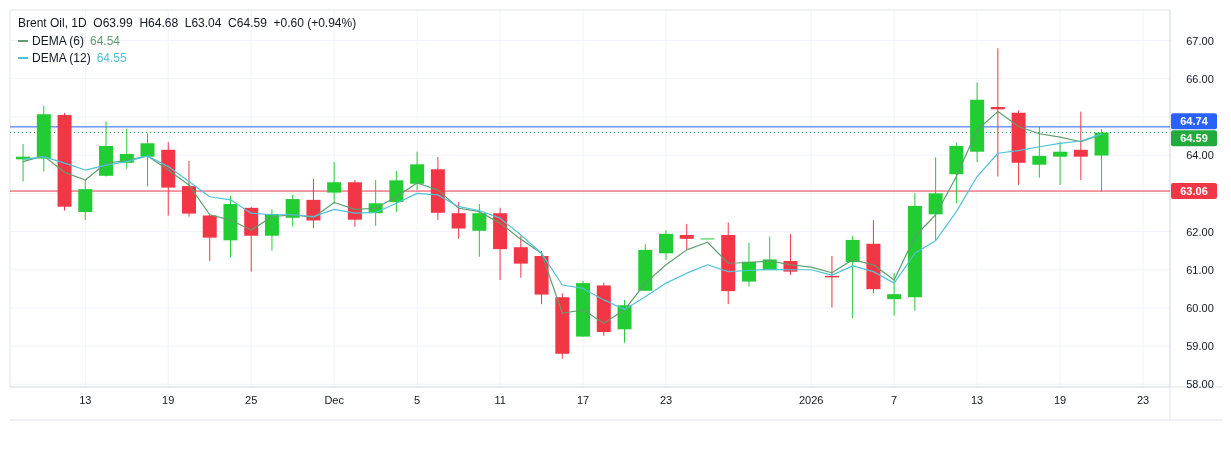  I want to click on y-tick-label: 60.00, so click(1200, 307).